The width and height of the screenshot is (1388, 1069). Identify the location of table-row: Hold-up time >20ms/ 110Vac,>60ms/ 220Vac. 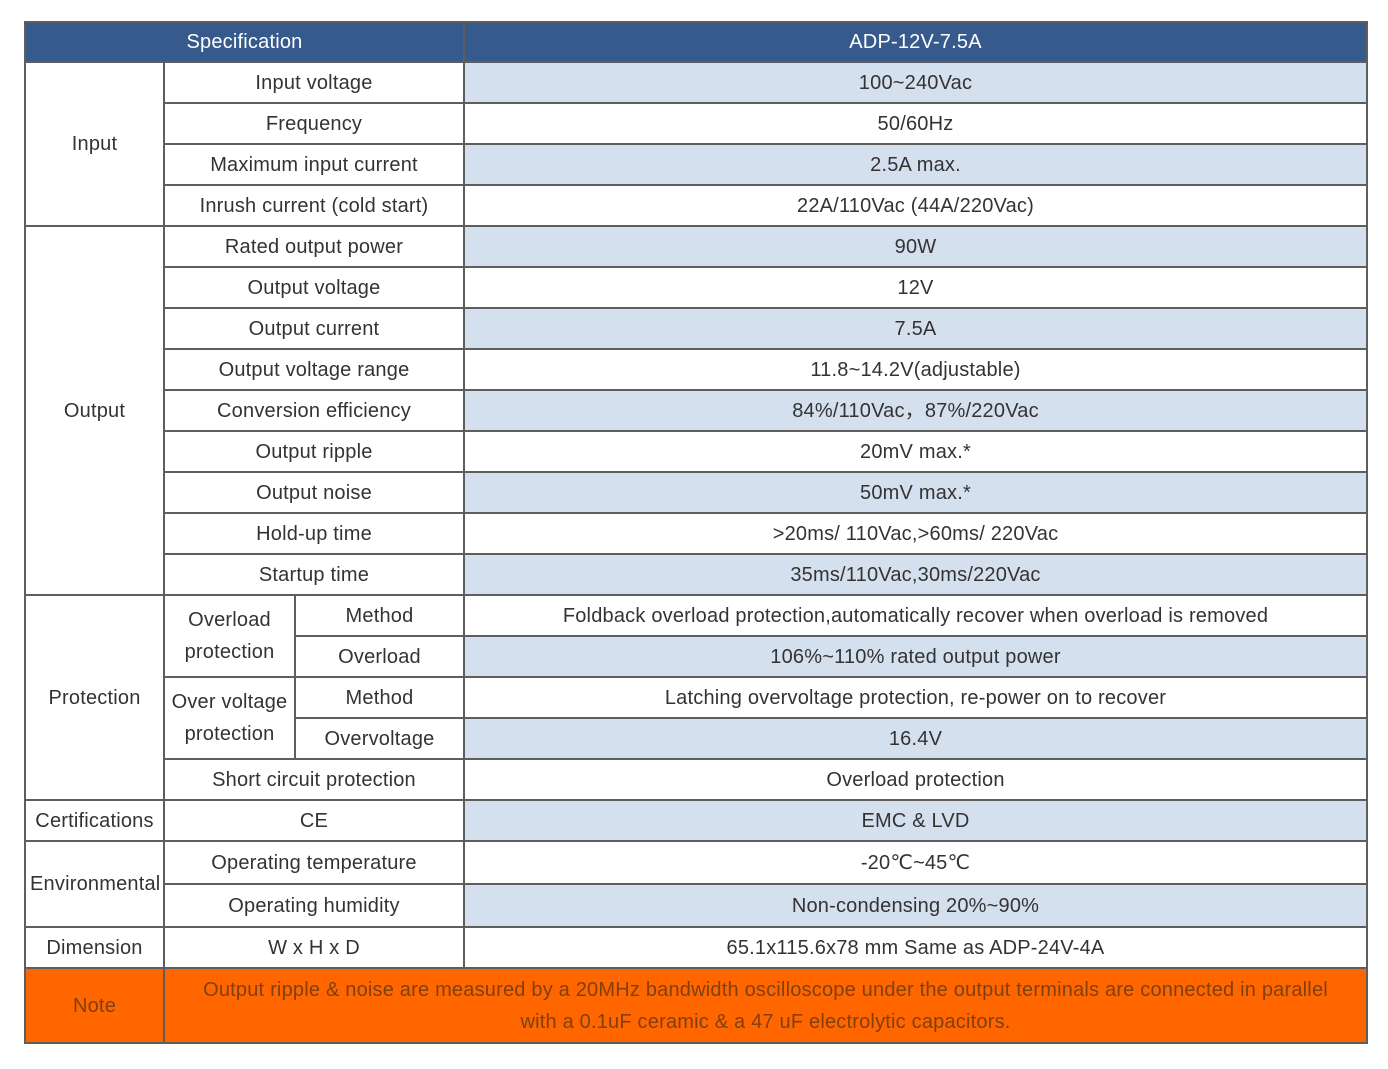
(696, 533).